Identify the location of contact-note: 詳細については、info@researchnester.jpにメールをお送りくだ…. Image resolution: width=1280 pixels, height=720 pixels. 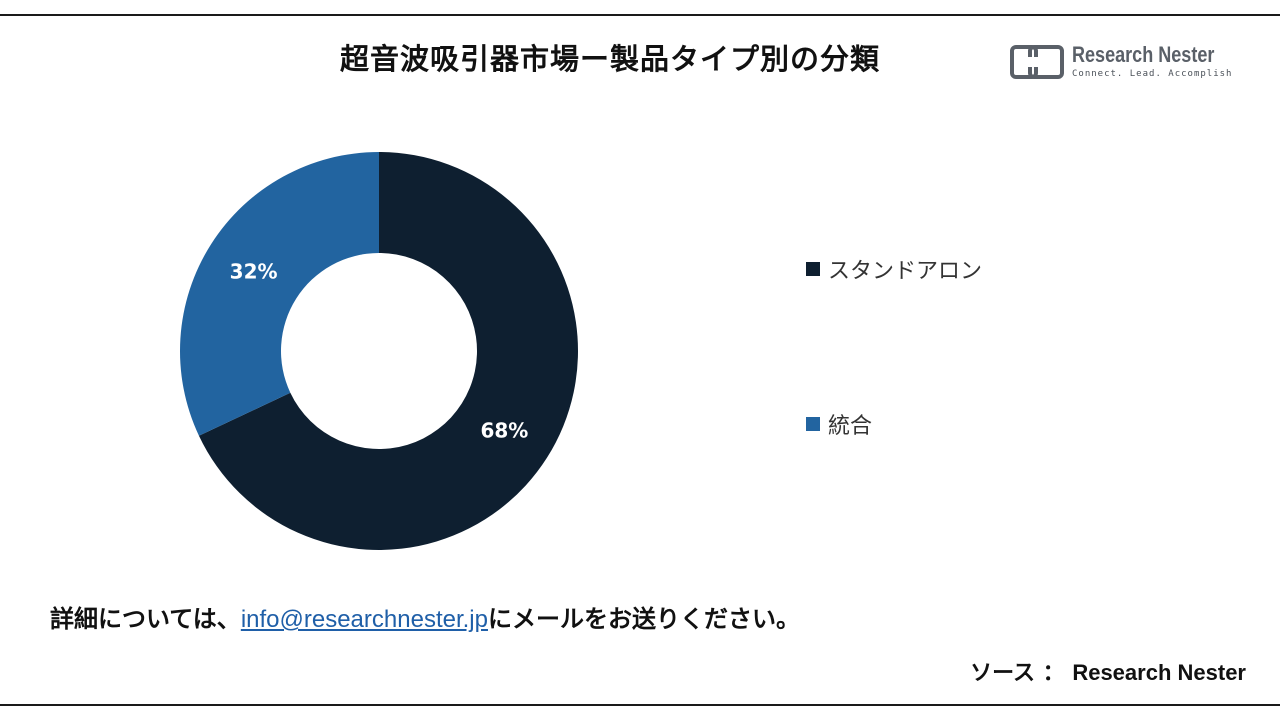
(425, 616).